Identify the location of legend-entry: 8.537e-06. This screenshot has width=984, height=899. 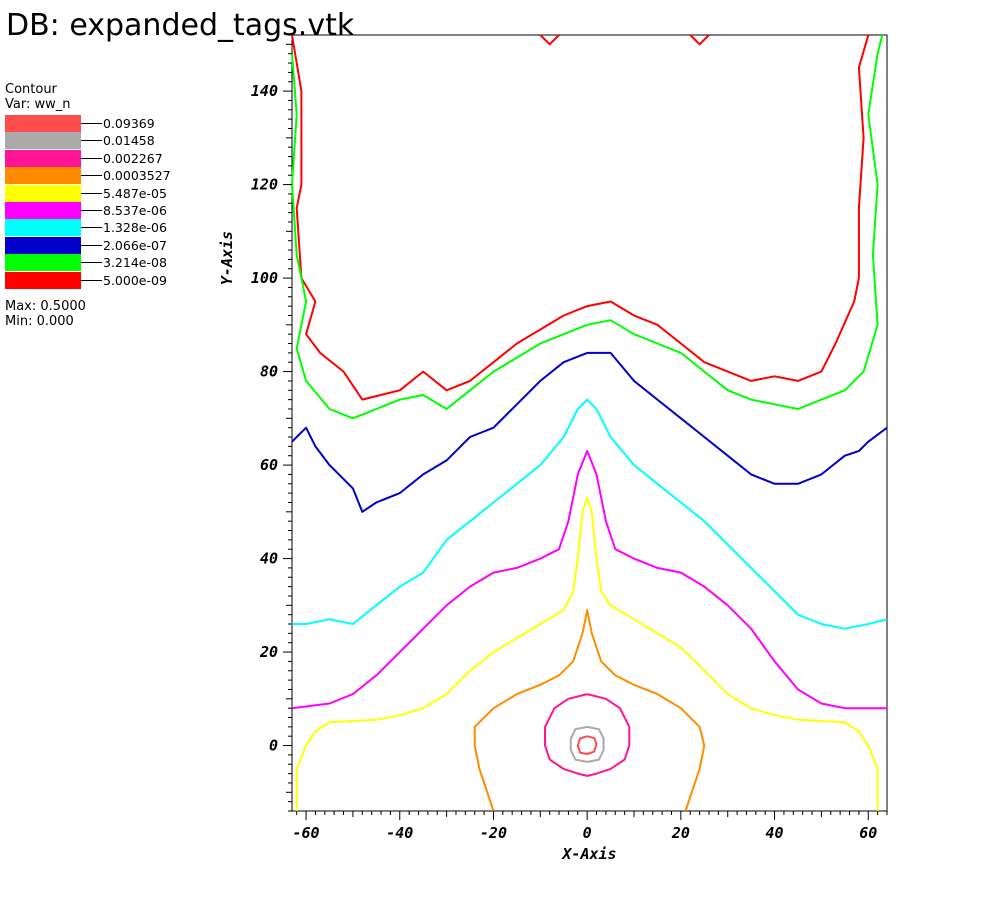
(105, 210).